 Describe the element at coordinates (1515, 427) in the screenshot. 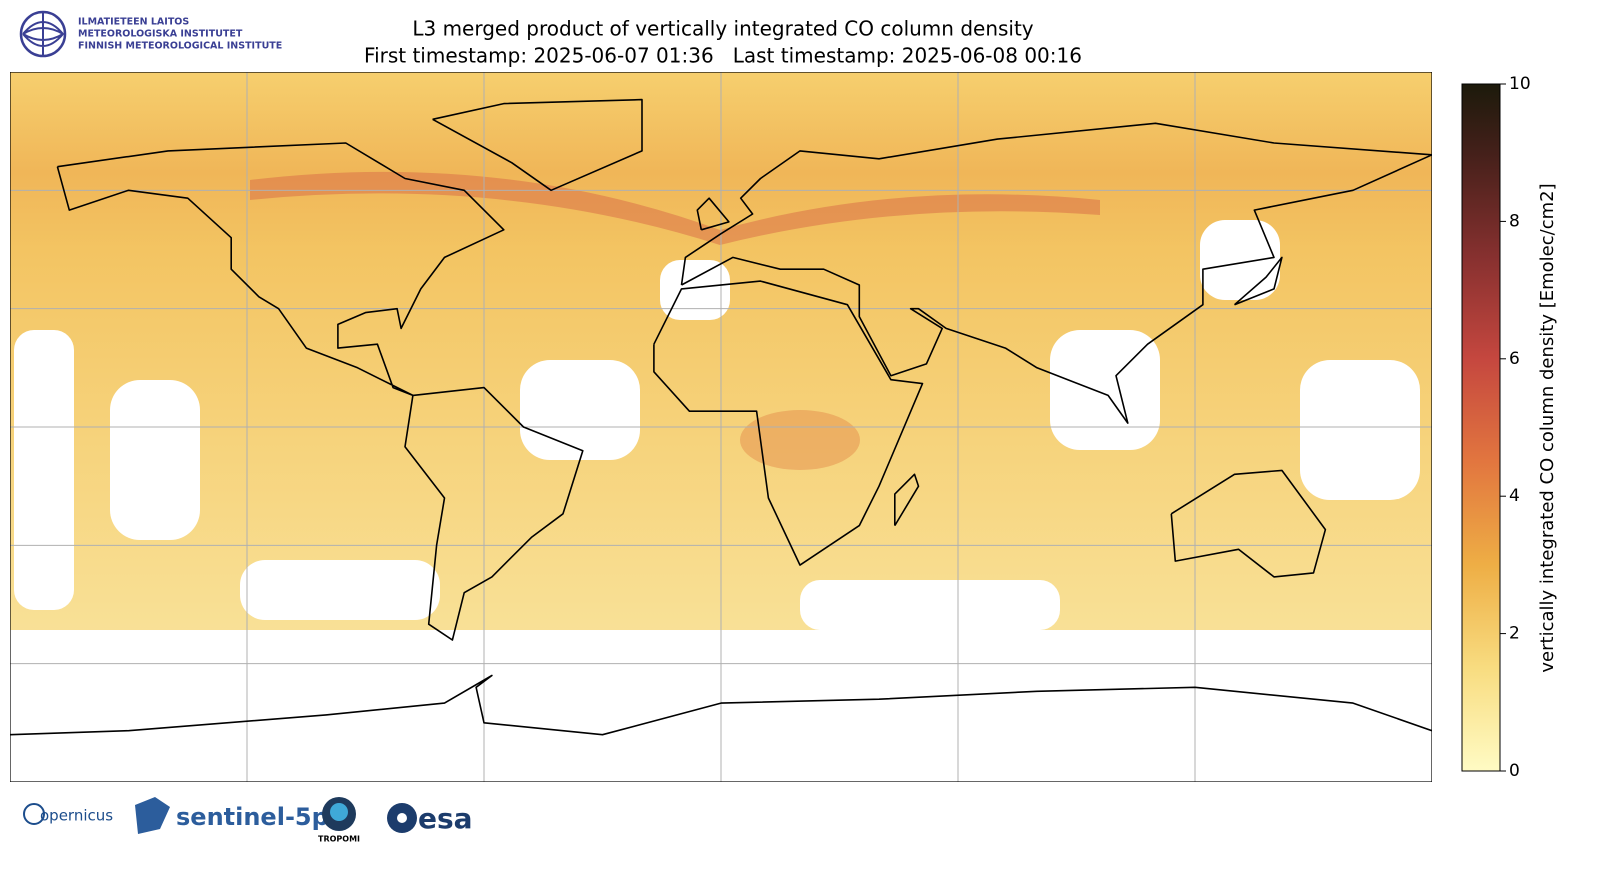

I see `colorbar-ticks: 0 2 4 6 8 10` at that location.